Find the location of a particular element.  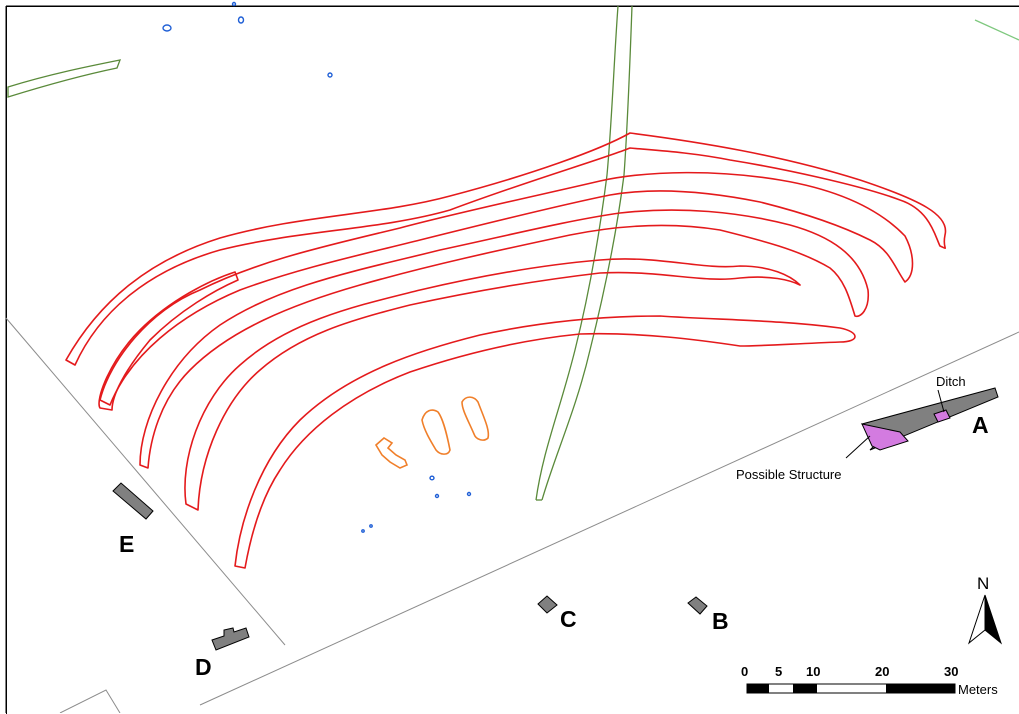

north-arrow-west-half is located at coordinates (976, 619).